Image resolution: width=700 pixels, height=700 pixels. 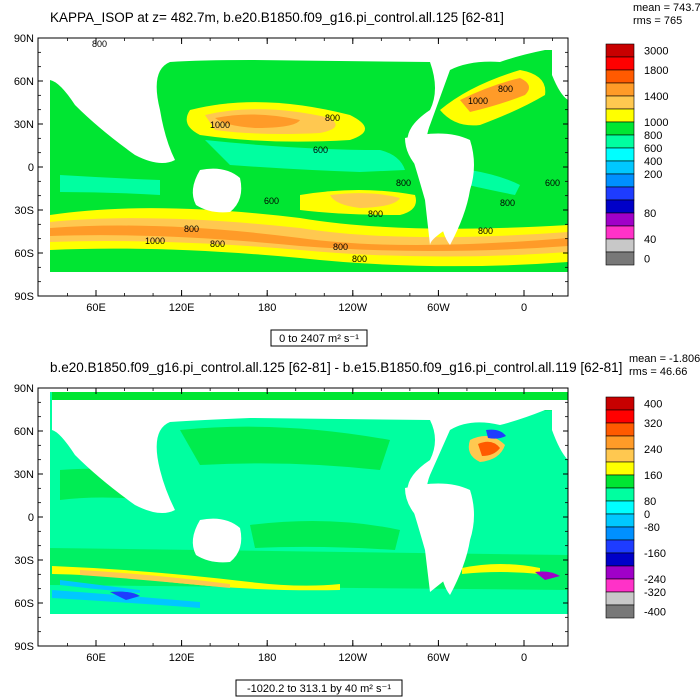 I want to click on top-range-box, so click(x=319, y=338).